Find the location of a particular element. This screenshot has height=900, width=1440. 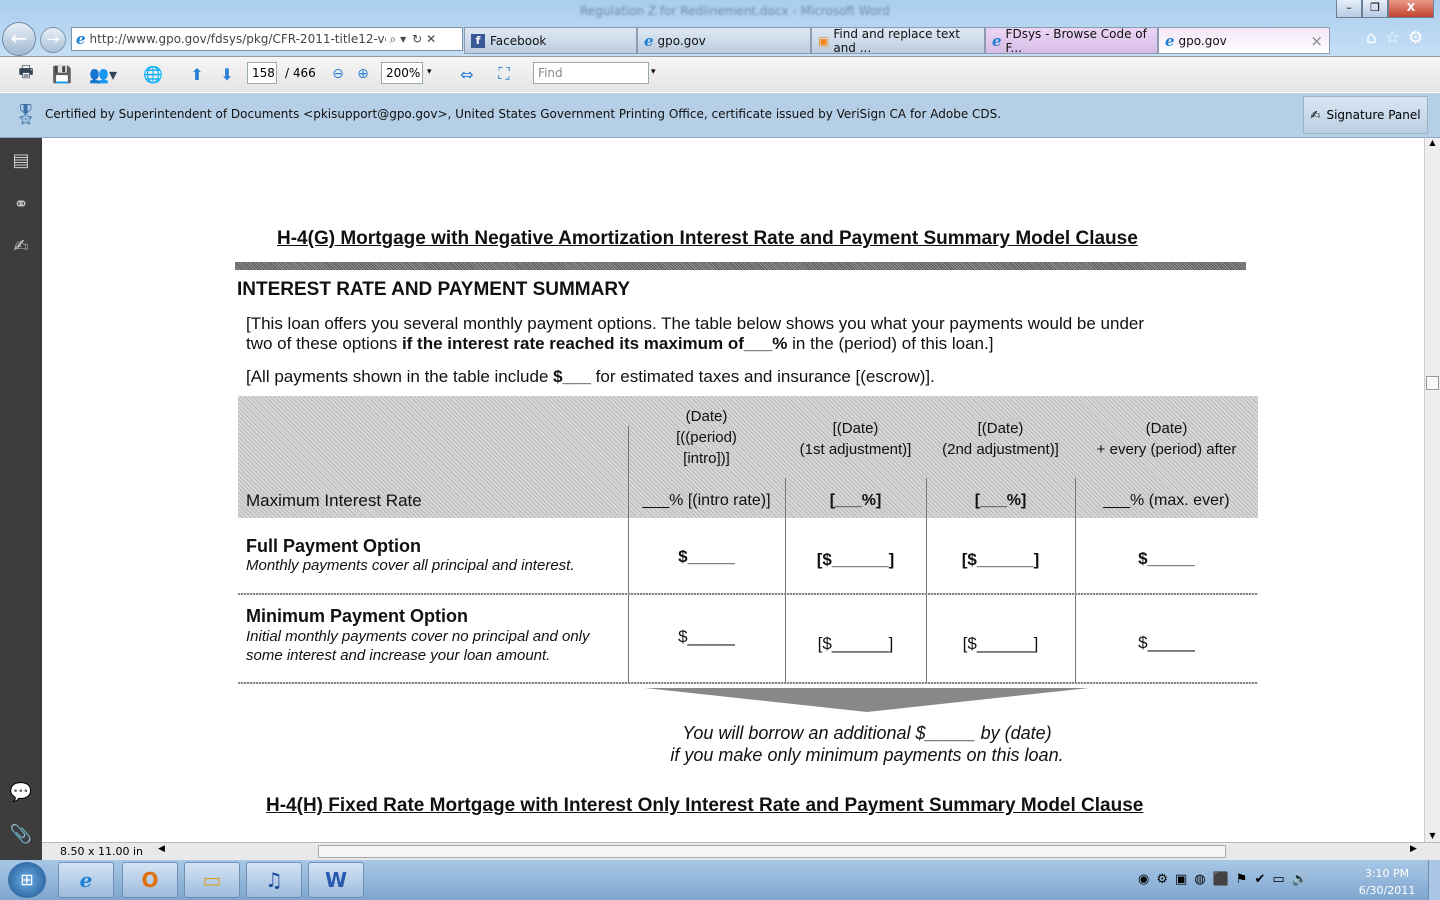

minimize-button: – is located at coordinates (1349, 9).